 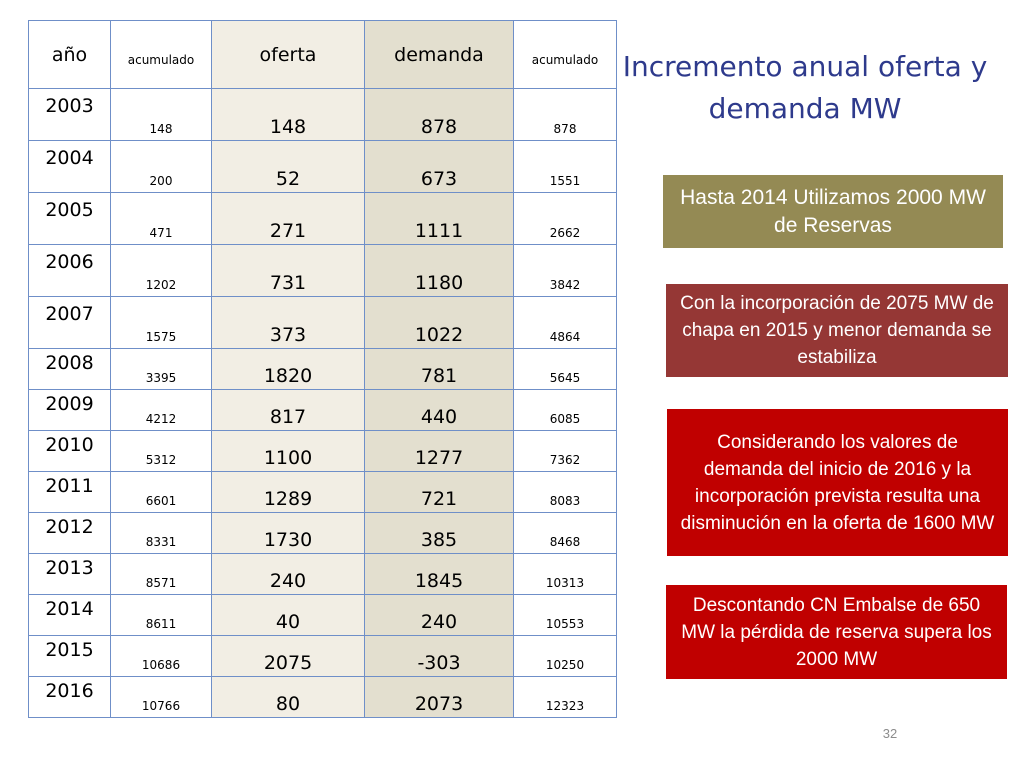 I want to click on cell-acumulado-demanda: 8083, so click(x=565, y=492).